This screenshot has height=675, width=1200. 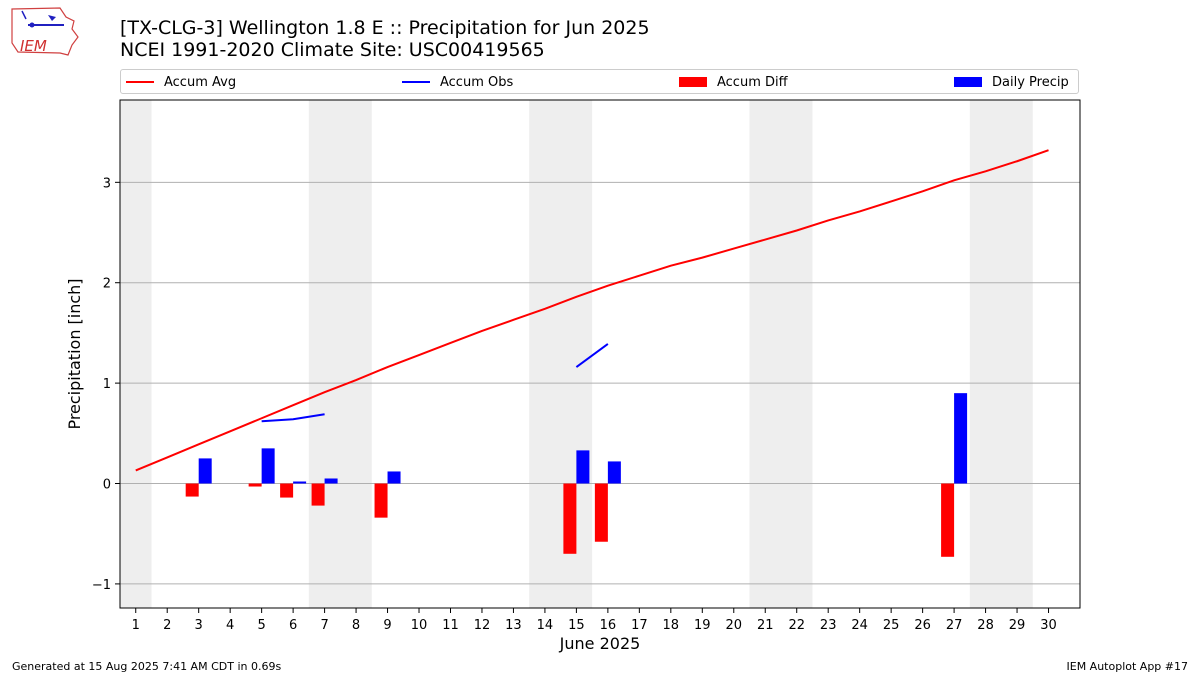 I want to click on x-tick-label-23: 23, so click(x=828, y=625).